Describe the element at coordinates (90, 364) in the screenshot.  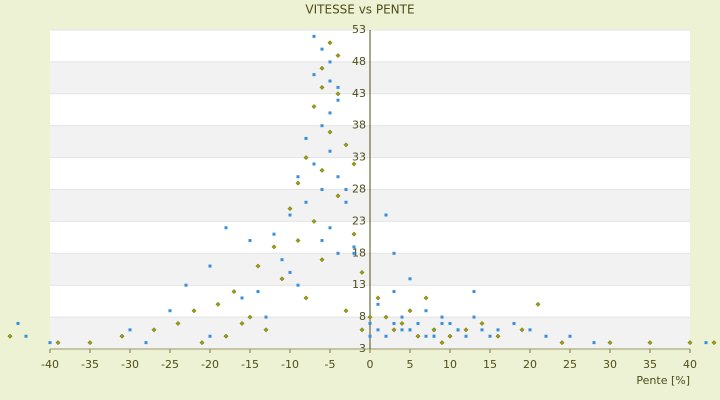
I see `x-tick-label: -35` at that location.